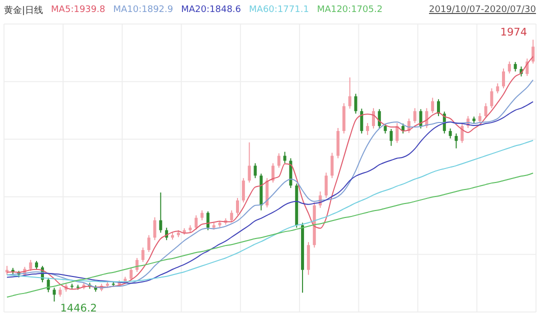 The width and height of the screenshot is (540, 320). What do you see at coordinates (482, 10) in the screenshot?
I see `chart-subtitle: 2019/10/07-2020/07/30` at bounding box center [482, 10].